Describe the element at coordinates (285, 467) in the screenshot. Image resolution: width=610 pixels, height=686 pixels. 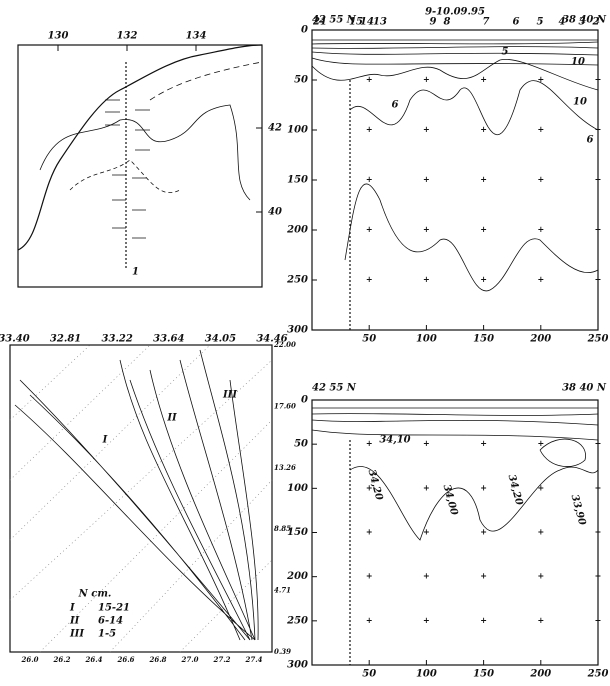
I see `right-tick-label: 13.26` at that location.